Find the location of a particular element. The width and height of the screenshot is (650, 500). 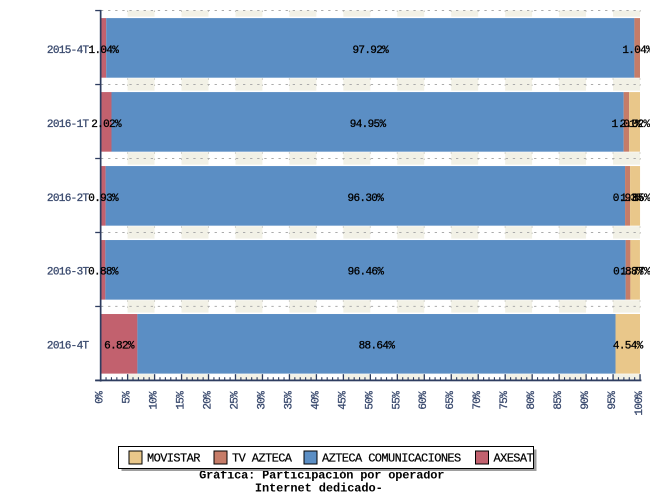

svg-text: 88.64% is located at coordinates (377, 347).